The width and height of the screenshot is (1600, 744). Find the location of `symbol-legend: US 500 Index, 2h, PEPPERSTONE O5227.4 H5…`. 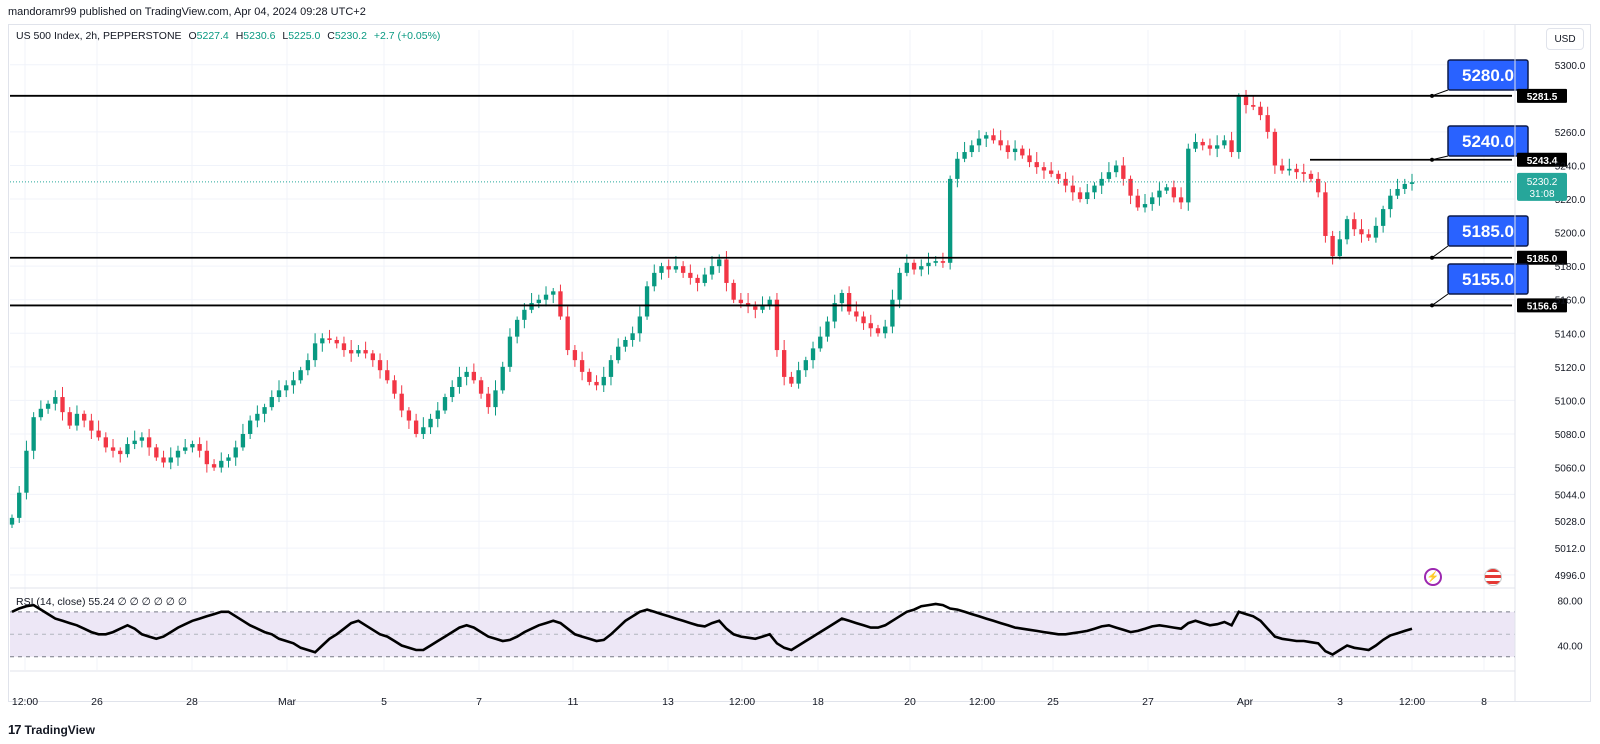

symbol-legend: US 500 Index, 2h, PEPPERSTONE O5227.4 H5… is located at coordinates (228, 36).